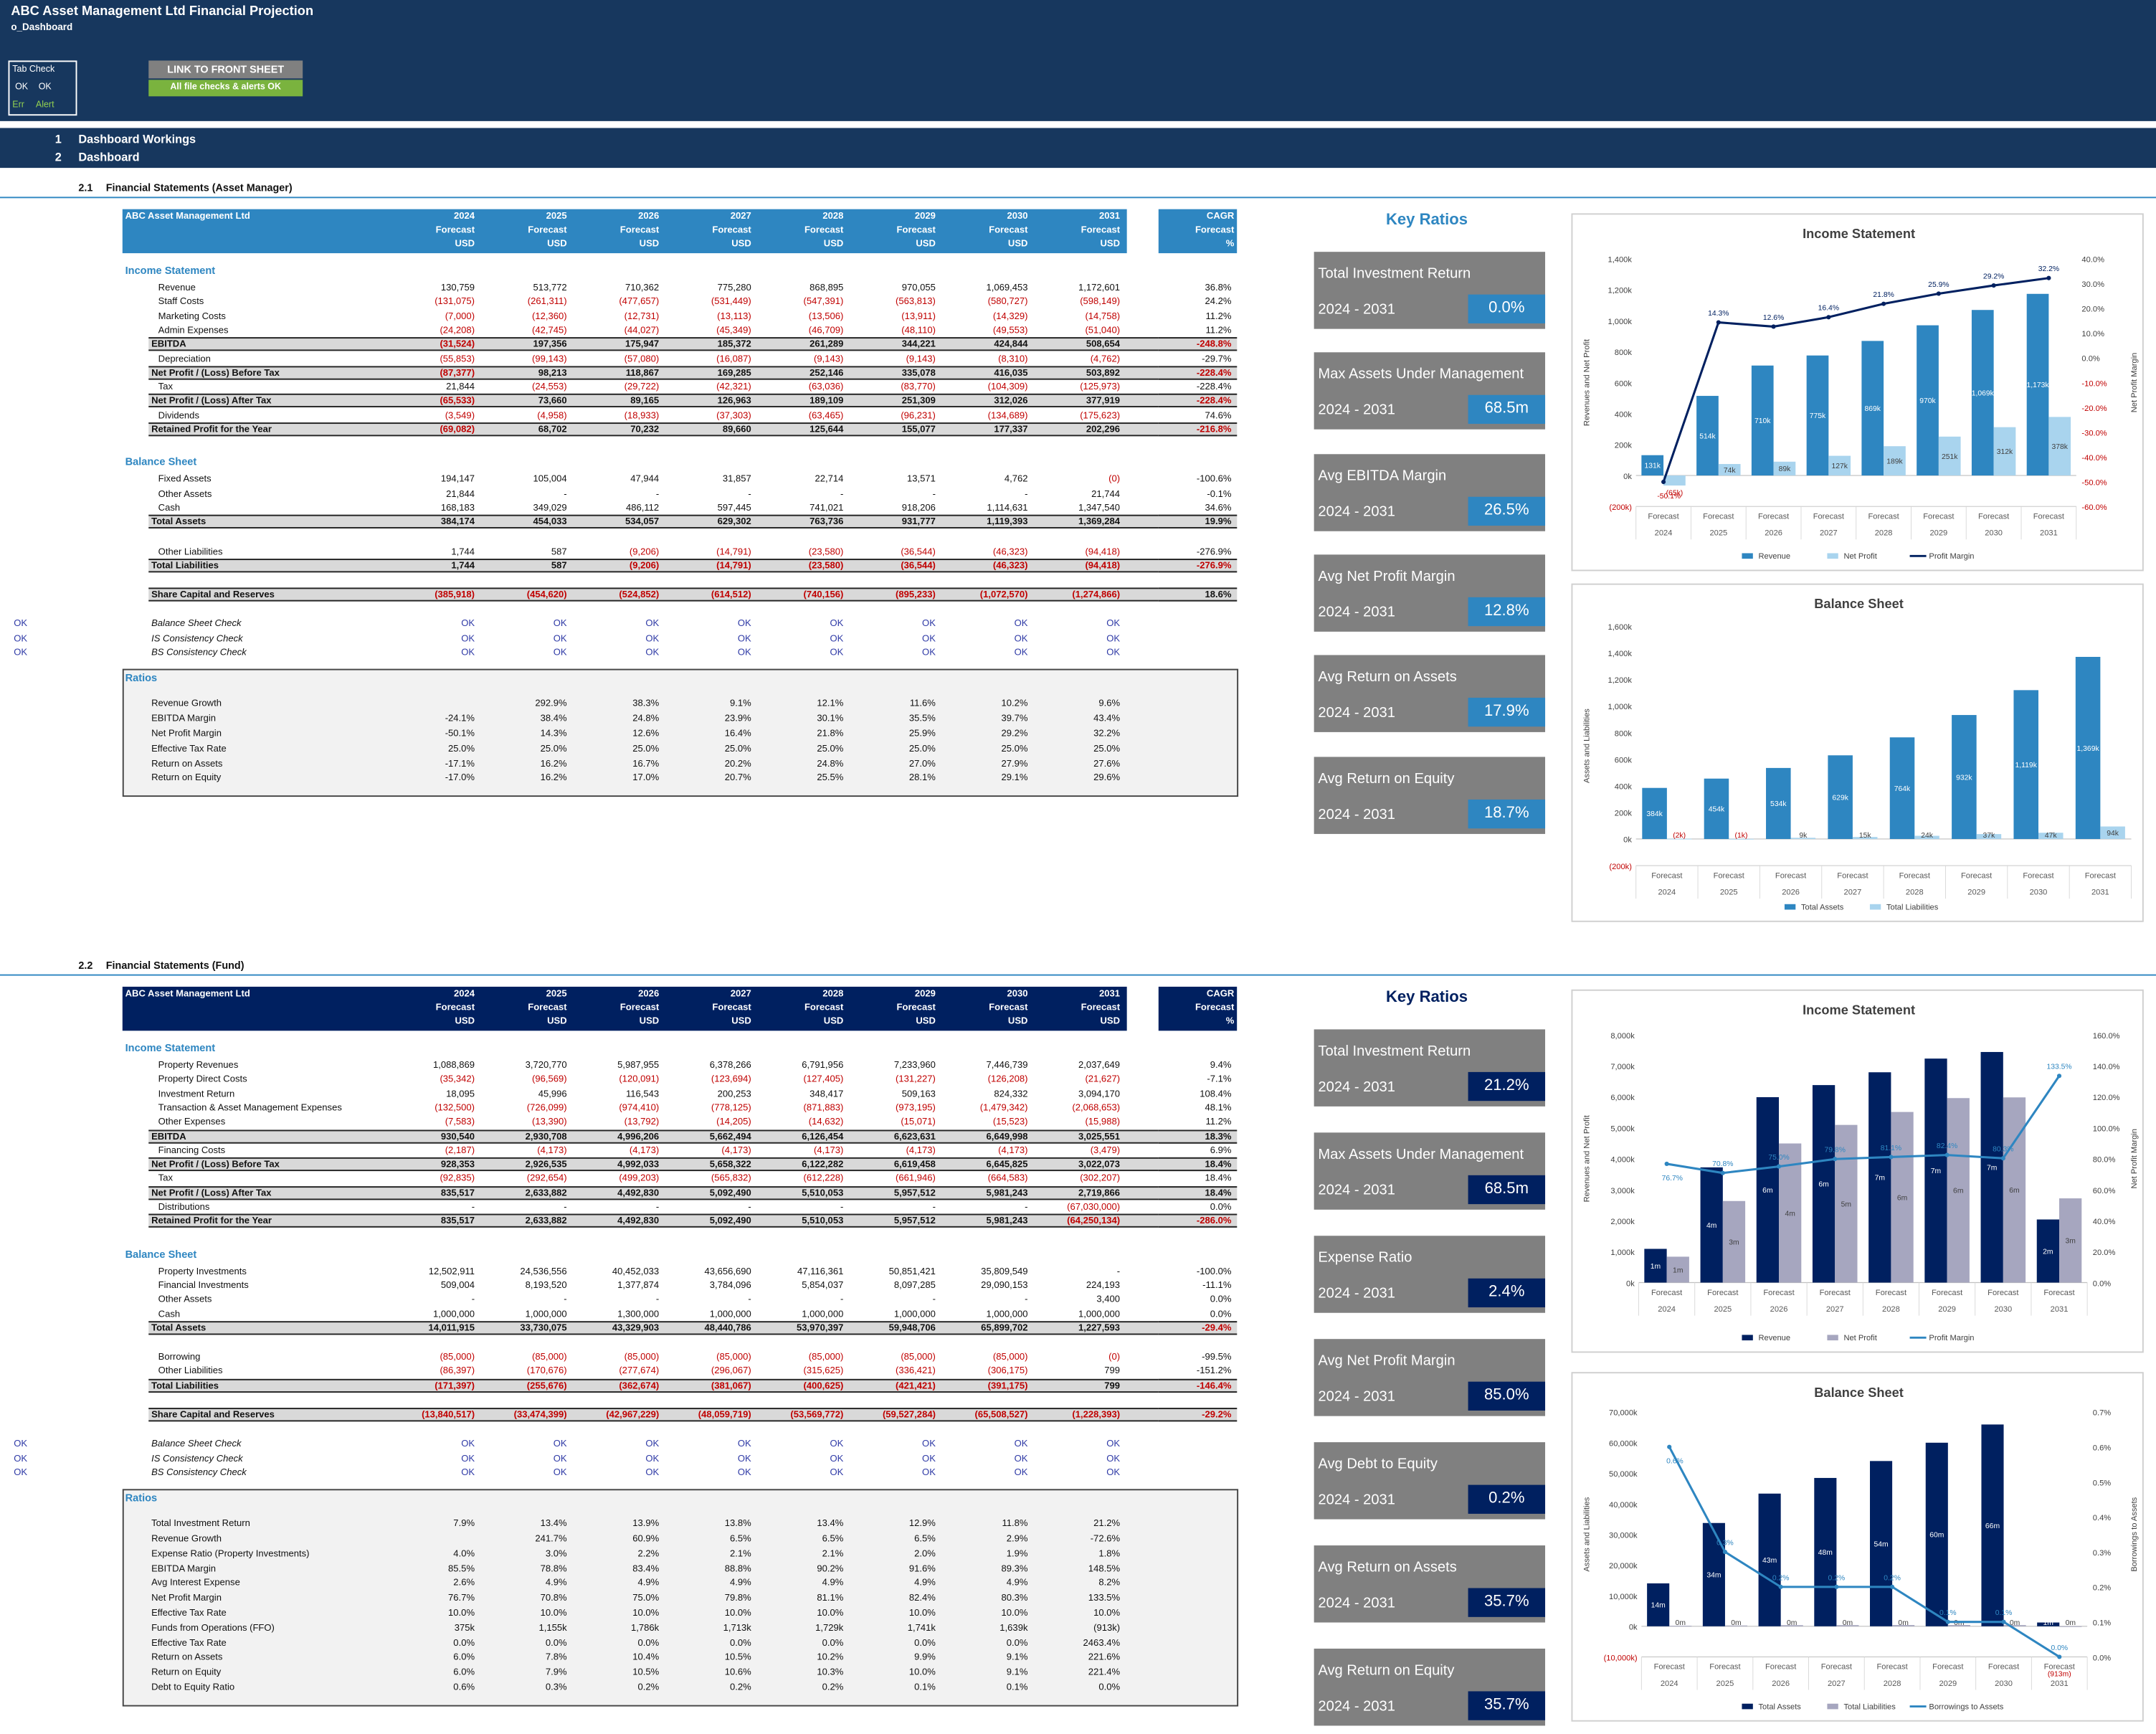 The width and height of the screenshot is (2156, 1734). What do you see at coordinates (1007, 1066) in the screenshot?
I see `cell-value: 7,446,739` at bounding box center [1007, 1066].